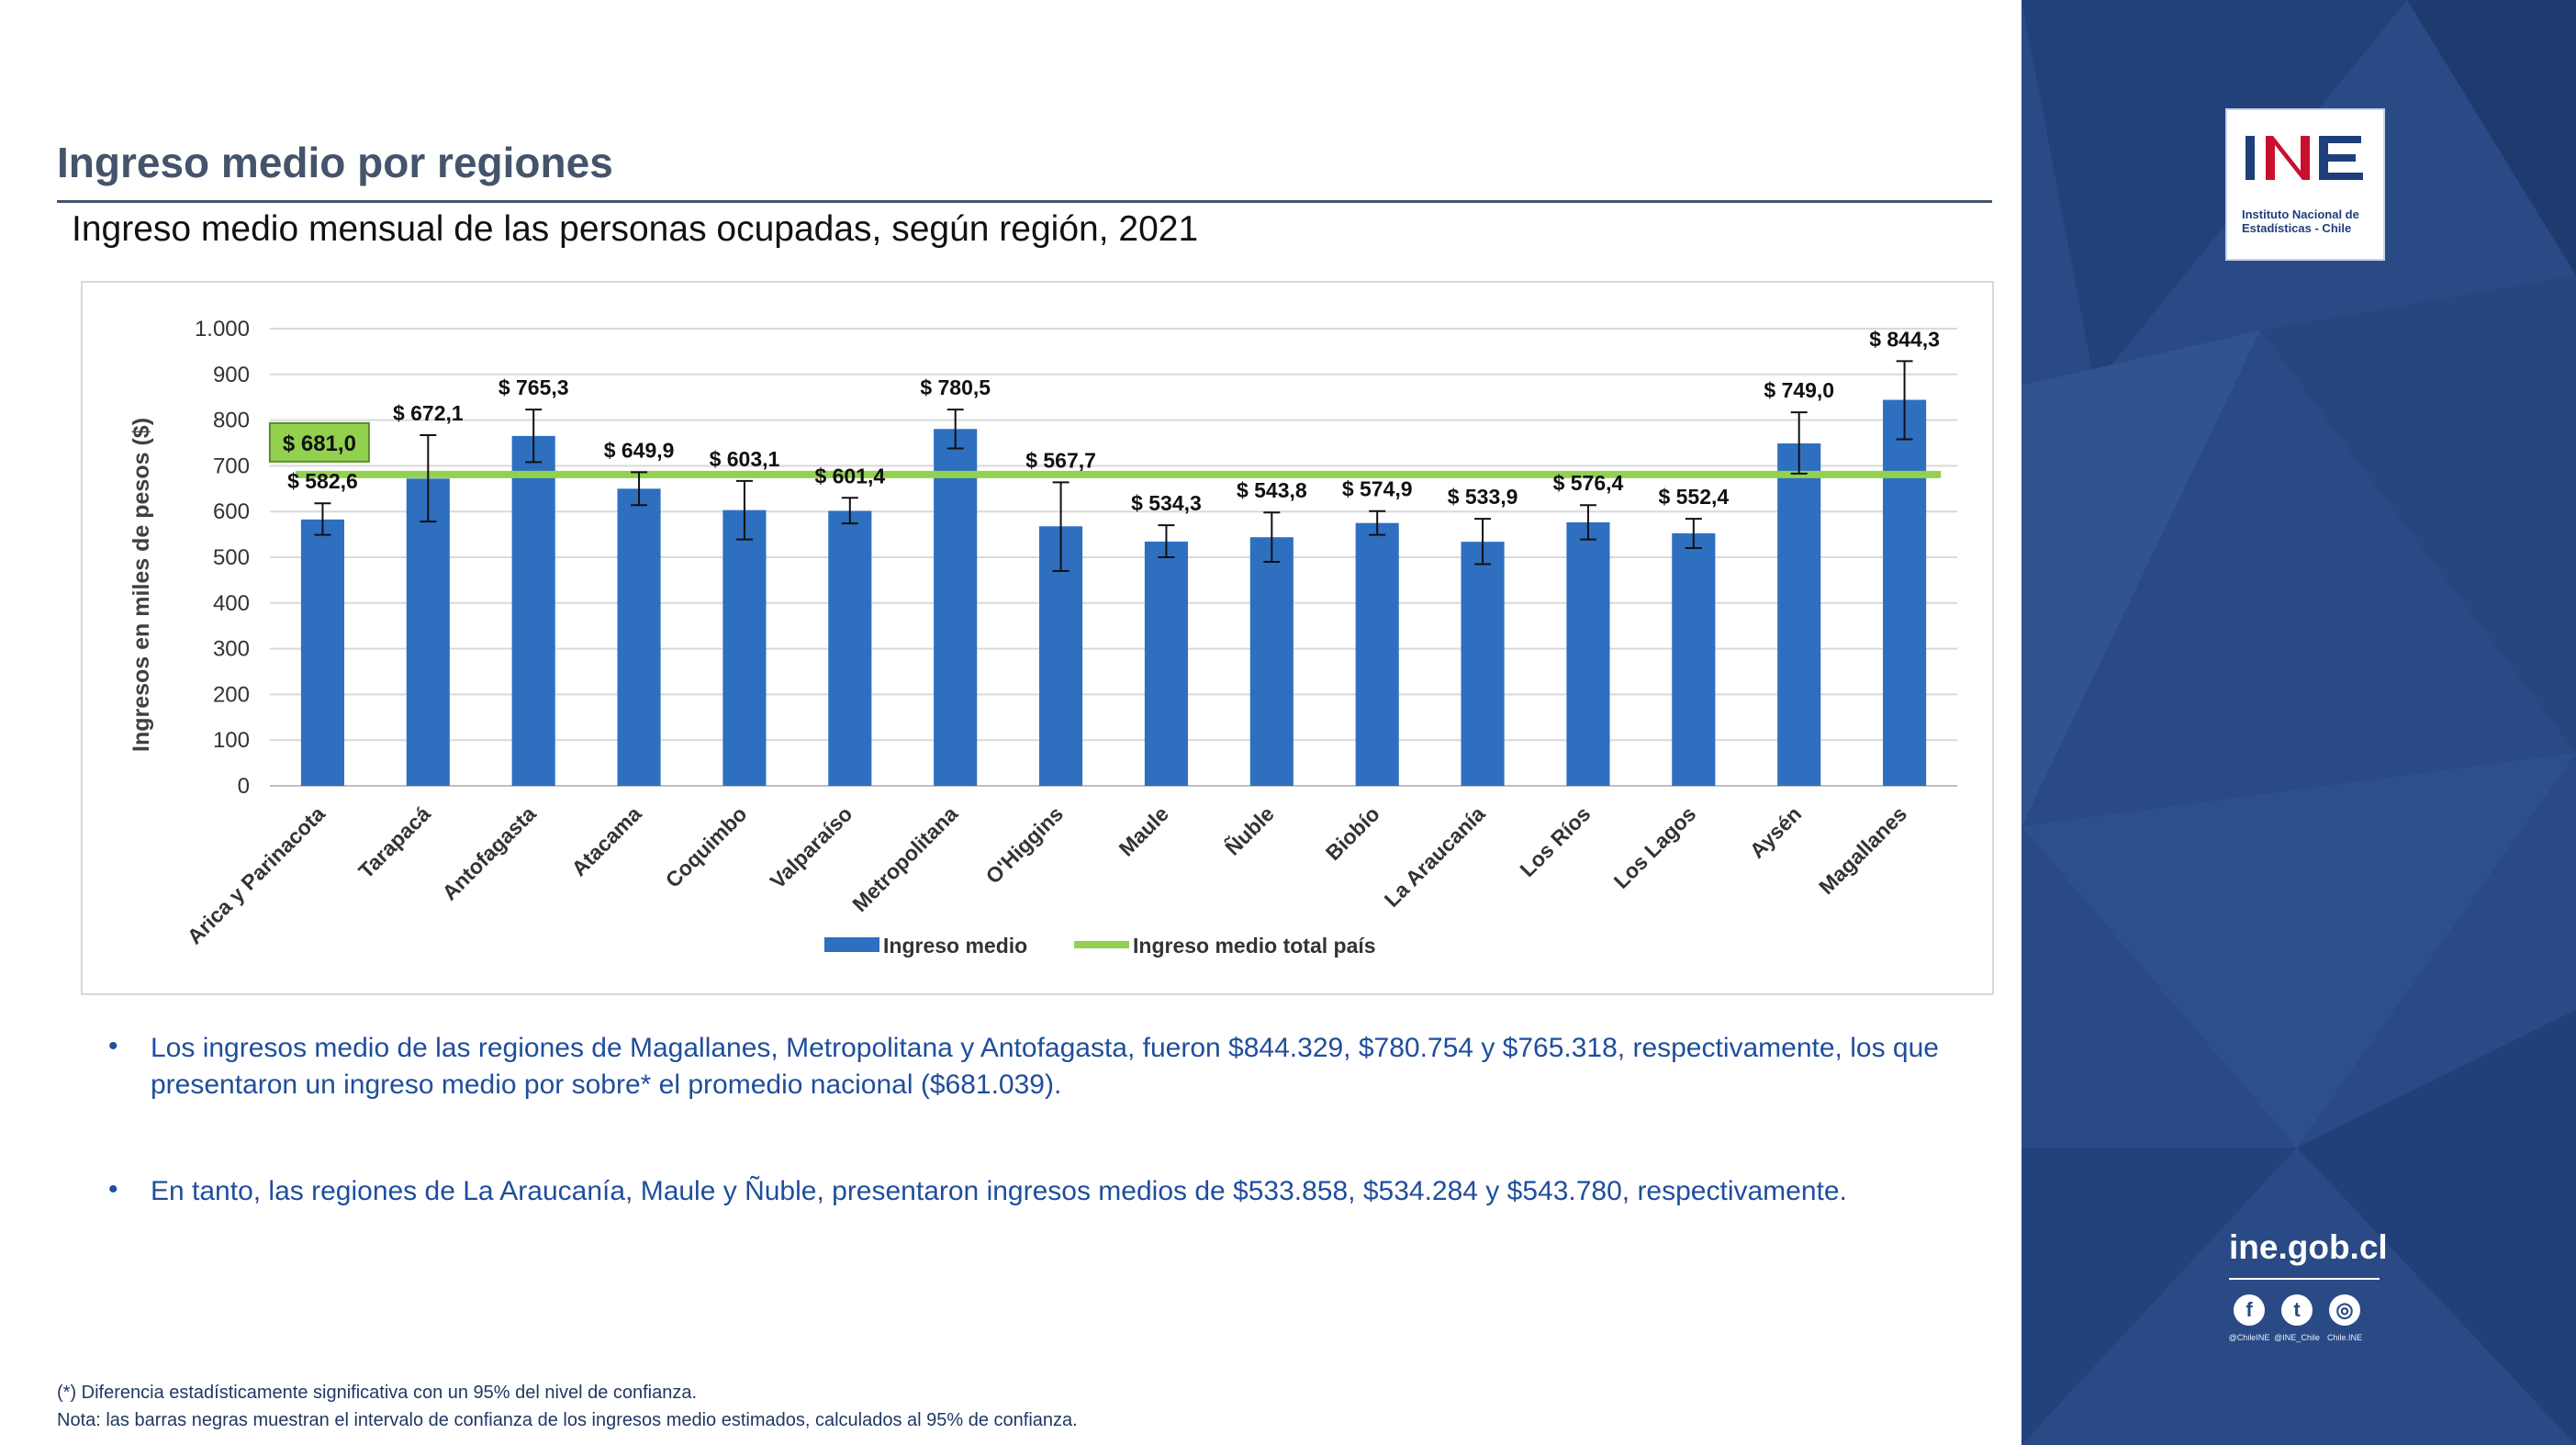 The image size is (2576, 1445). Describe the element at coordinates (489, 853) in the screenshot. I see `x-tick-label: Antofagasta` at that location.